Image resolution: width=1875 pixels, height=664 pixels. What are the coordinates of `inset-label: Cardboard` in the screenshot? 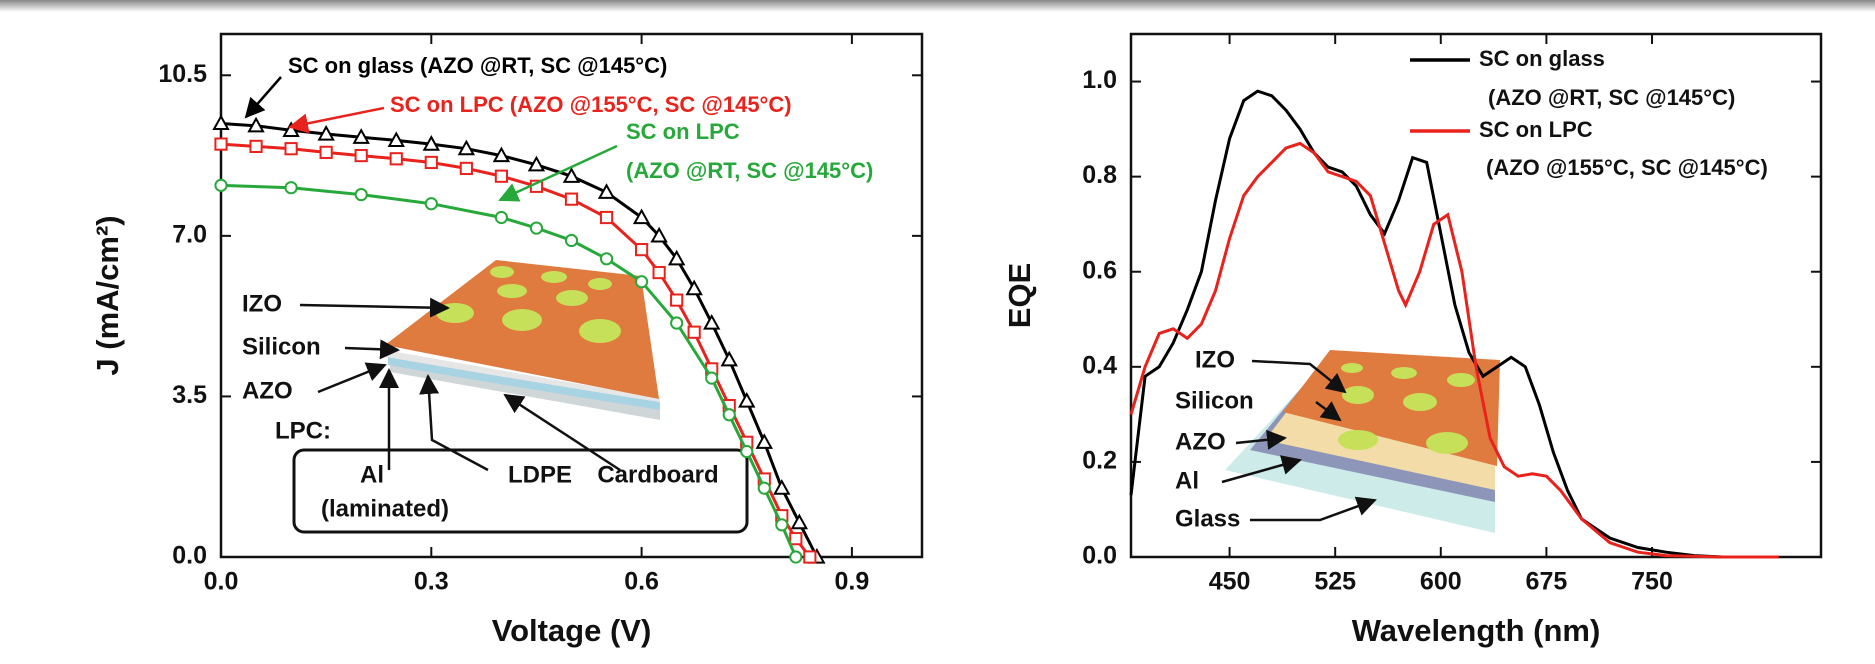 It's located at (657, 474).